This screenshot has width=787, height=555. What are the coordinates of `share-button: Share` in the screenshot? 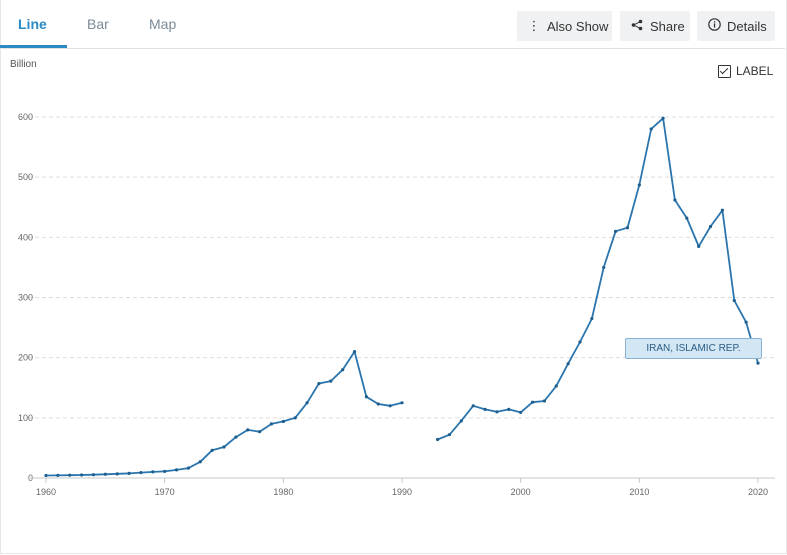 It's located at (655, 26).